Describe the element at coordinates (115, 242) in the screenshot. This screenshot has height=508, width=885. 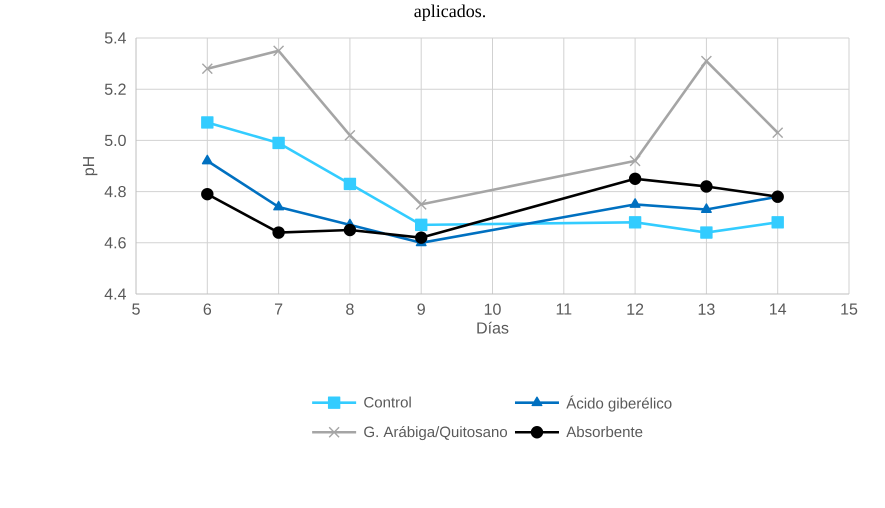
I see `y-tick-label: 4.6` at that location.